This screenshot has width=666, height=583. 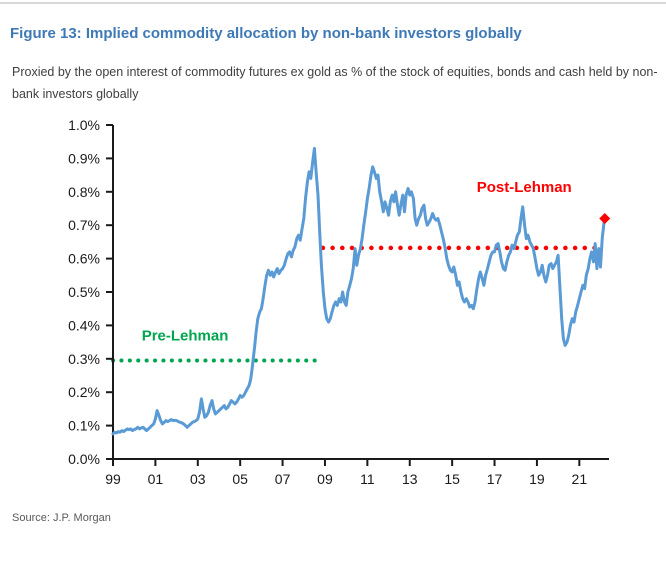 I want to click on x-axis-tick-label: 09, so click(x=325, y=479).